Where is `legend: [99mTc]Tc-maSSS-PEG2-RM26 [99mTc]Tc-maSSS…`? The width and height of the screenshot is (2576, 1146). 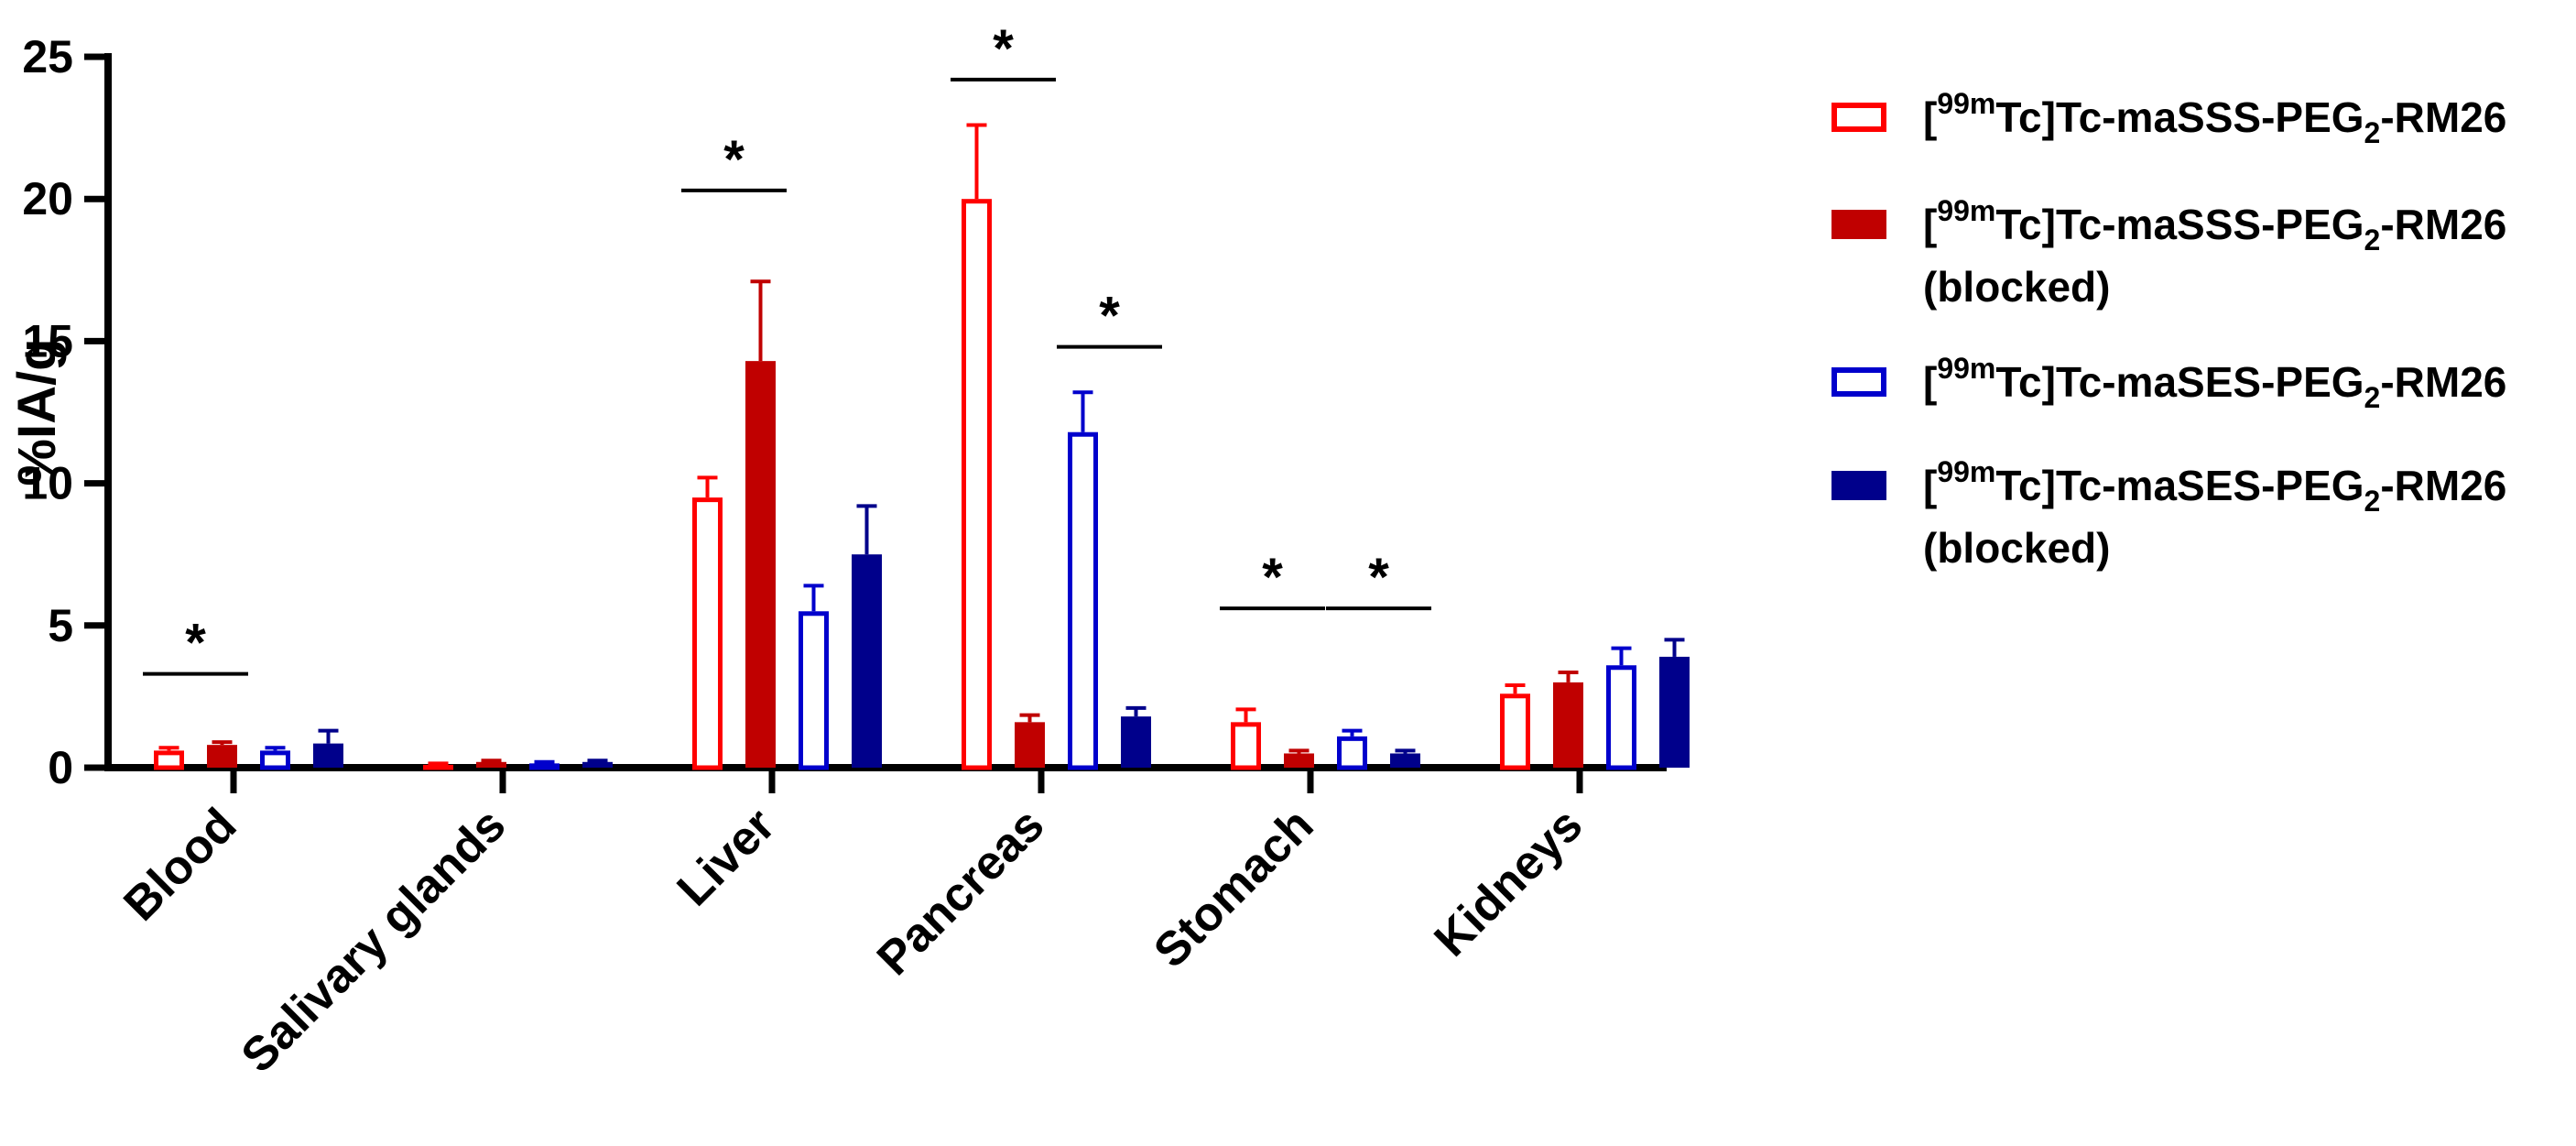 legend: [99mTc]Tc-maSSS-PEG2-RM26 [99mTc]Tc-maSSS… is located at coordinates (2168, 329).